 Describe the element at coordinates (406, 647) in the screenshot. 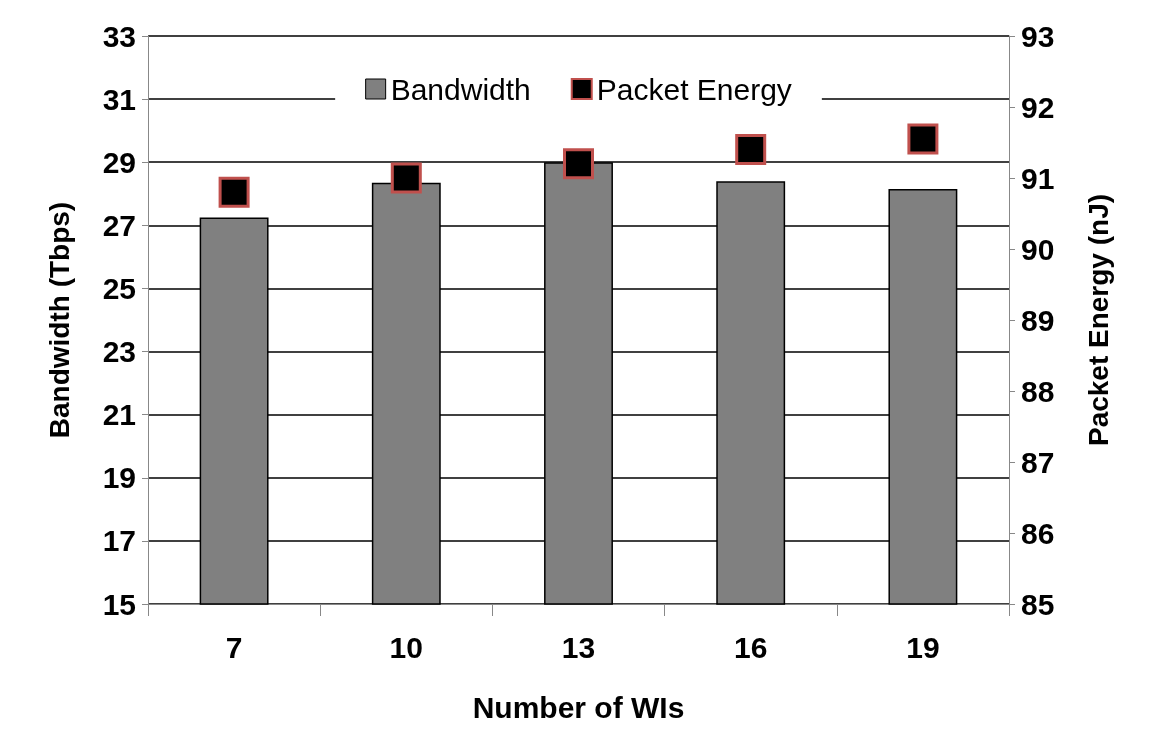

I see `x-tick-label: 10` at that location.